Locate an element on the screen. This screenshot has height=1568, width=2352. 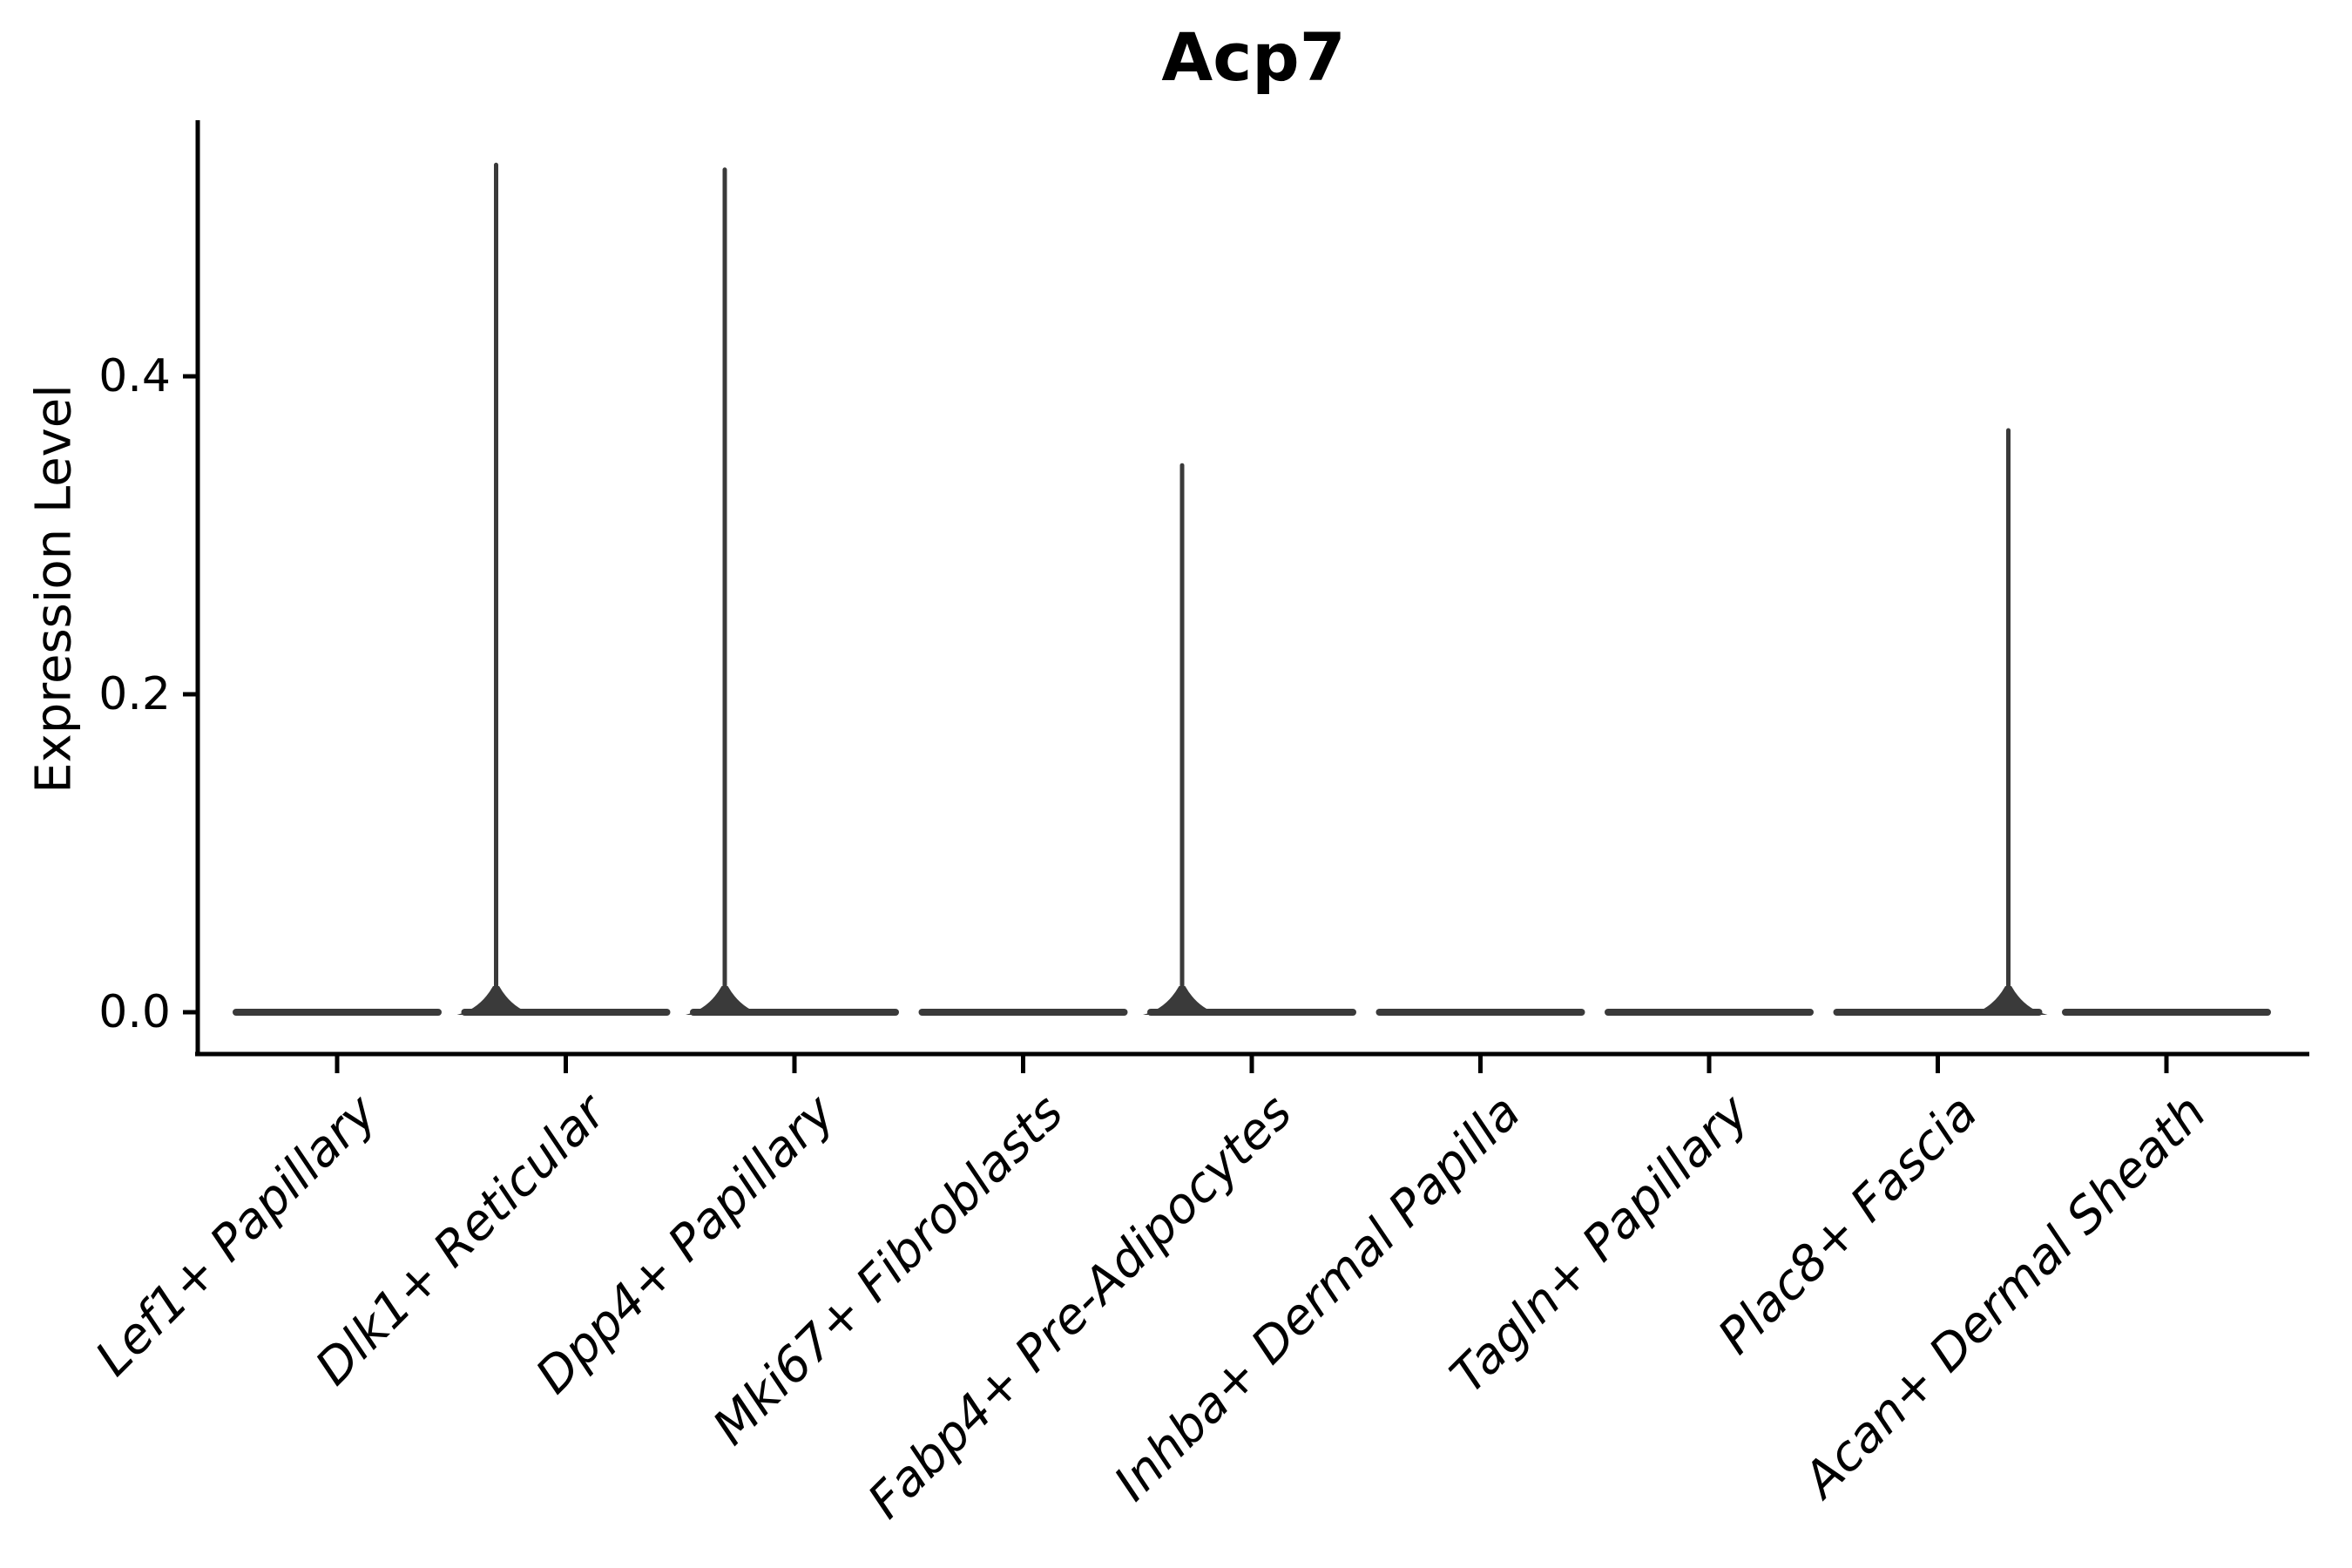
y-tick-label: 0.4 is located at coordinates (134, 376).